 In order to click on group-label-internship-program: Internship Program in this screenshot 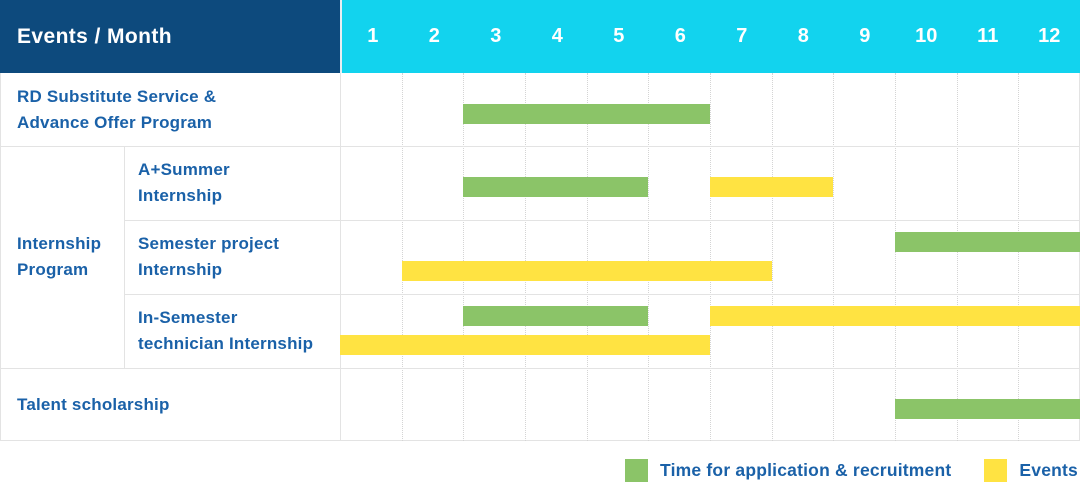, I will do `click(59, 257)`.